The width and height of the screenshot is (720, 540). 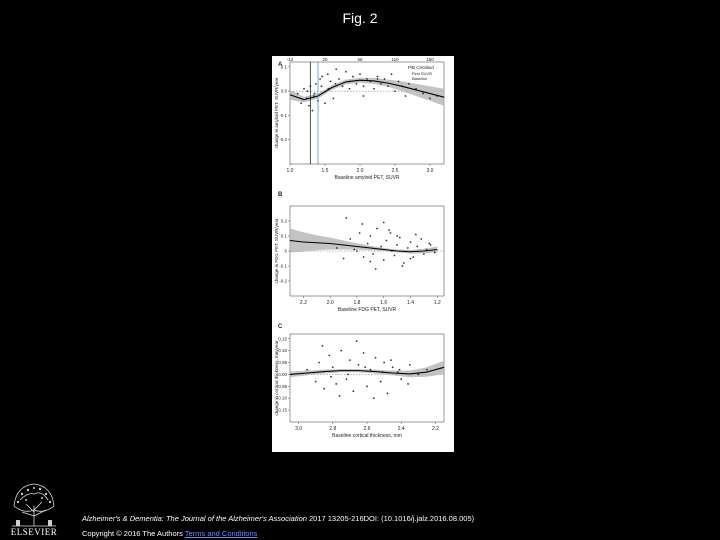 I want to click on x-tick-label: 2.6, so click(x=367, y=429).